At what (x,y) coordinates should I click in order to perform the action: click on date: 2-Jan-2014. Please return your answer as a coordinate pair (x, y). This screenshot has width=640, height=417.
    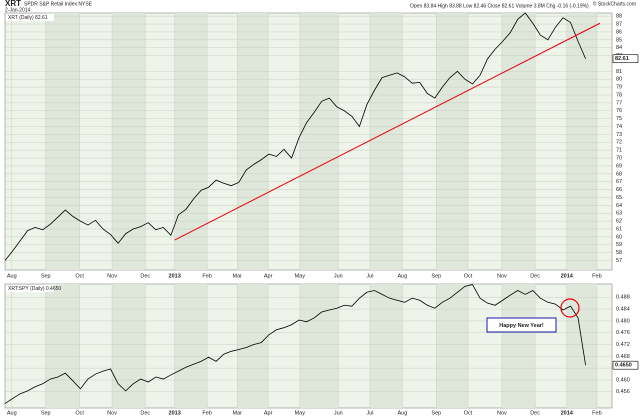
    Looking at the image, I should click on (18, 10).